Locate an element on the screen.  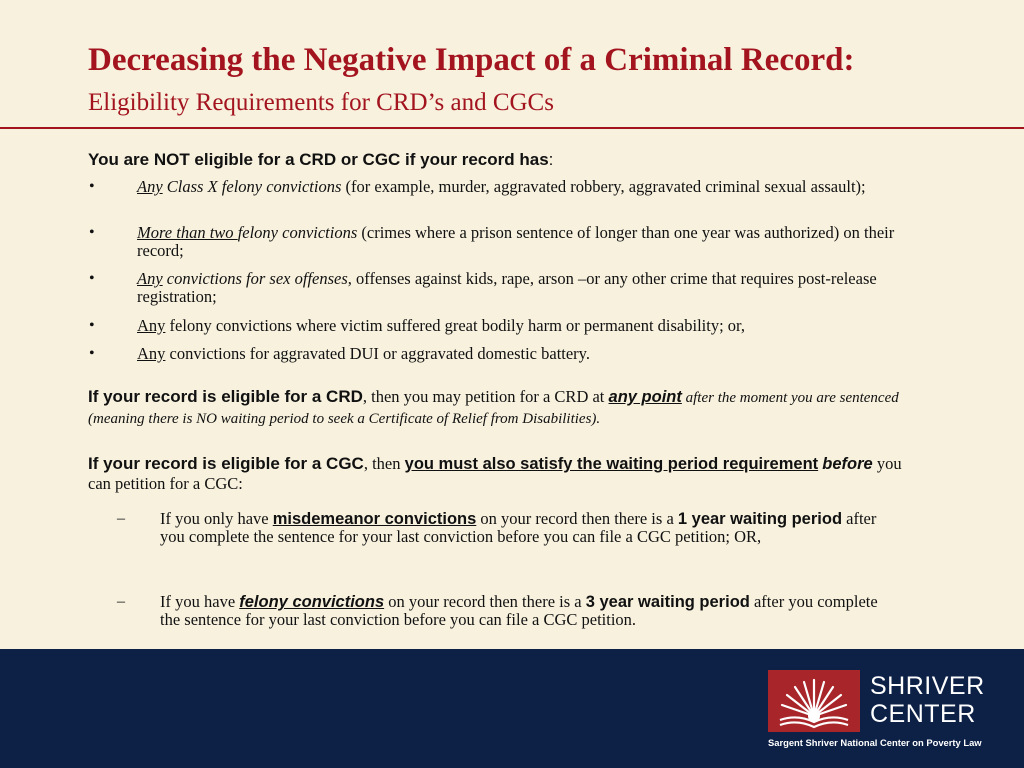
cgc-lead: If your record is eligible for a CGC is located at coordinates (226, 463).